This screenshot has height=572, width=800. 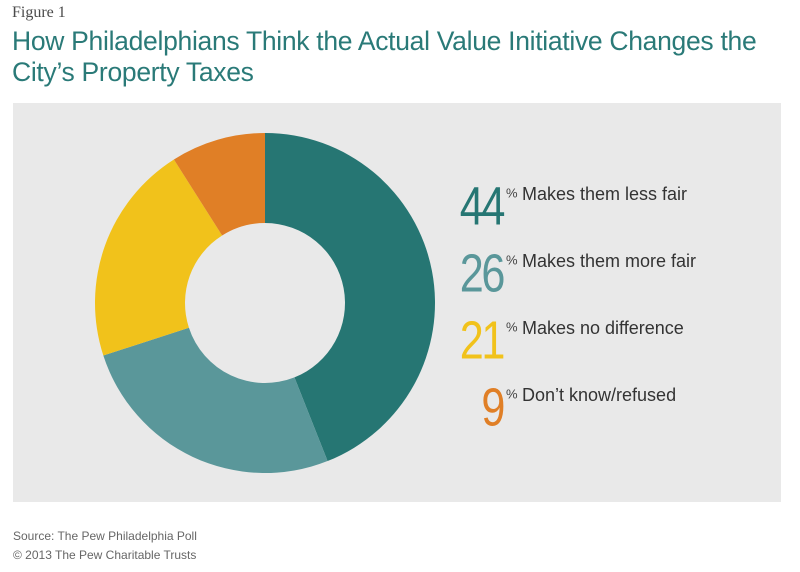 What do you see at coordinates (609, 261) in the screenshot?
I see `legend-label: Makes them more fair` at bounding box center [609, 261].